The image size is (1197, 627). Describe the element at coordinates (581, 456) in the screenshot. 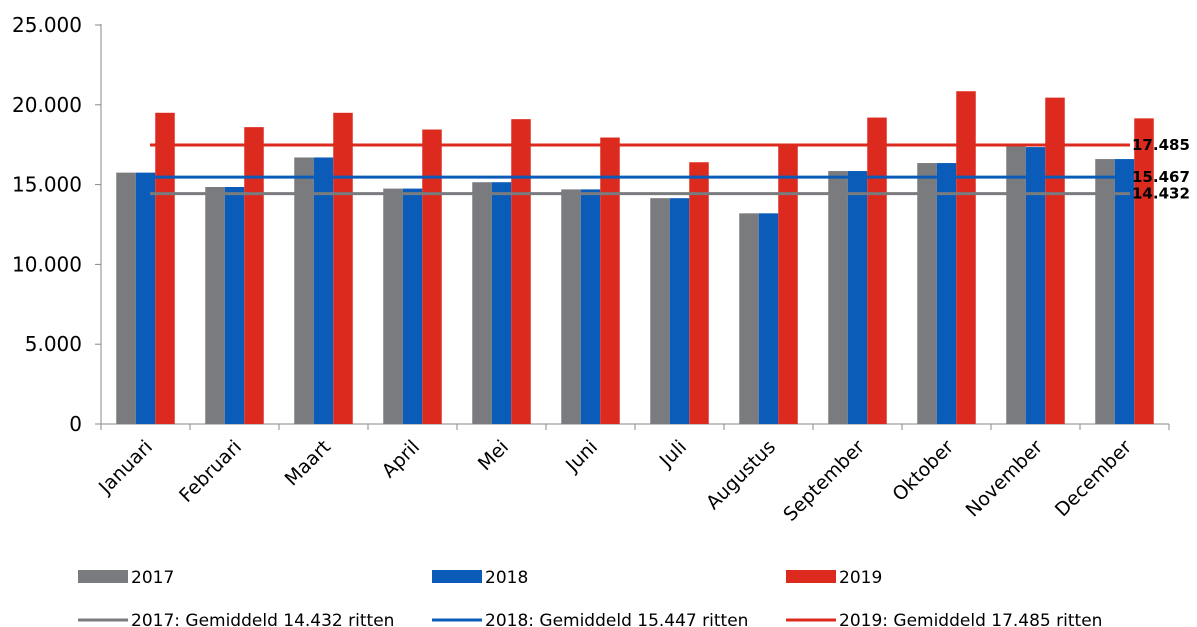

I see `x-tick-label: Juni` at that location.